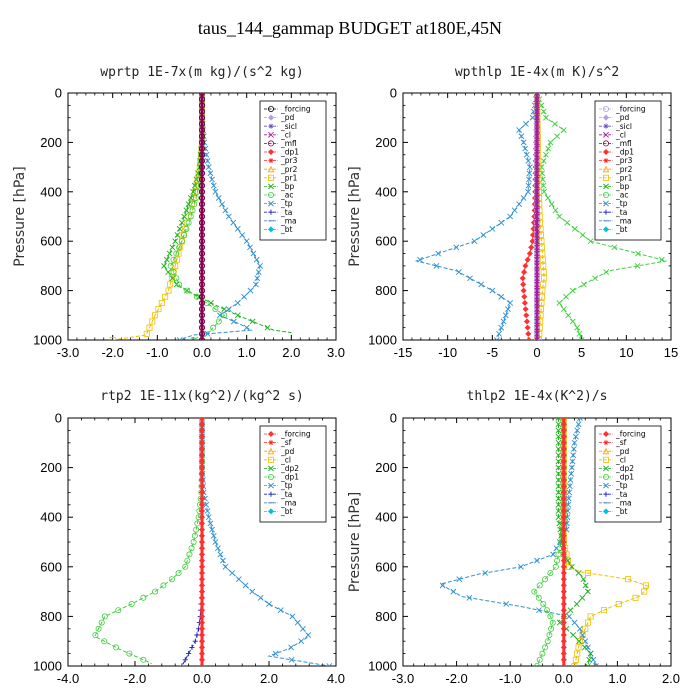  I want to click on legend-label: _pr3, so click(289, 160).